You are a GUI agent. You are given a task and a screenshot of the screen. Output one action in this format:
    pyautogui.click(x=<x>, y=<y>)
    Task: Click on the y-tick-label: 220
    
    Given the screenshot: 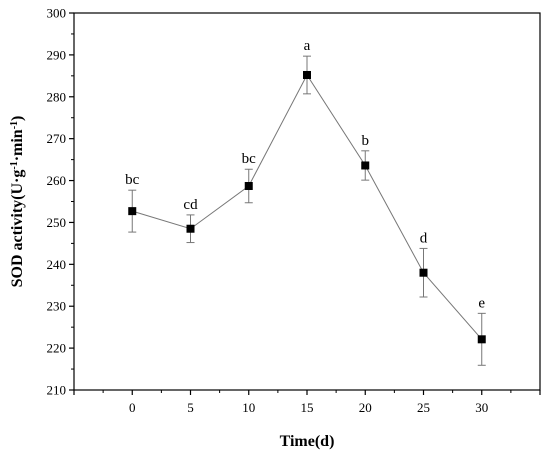 What is the action you would take?
    pyautogui.click(x=57, y=348)
    